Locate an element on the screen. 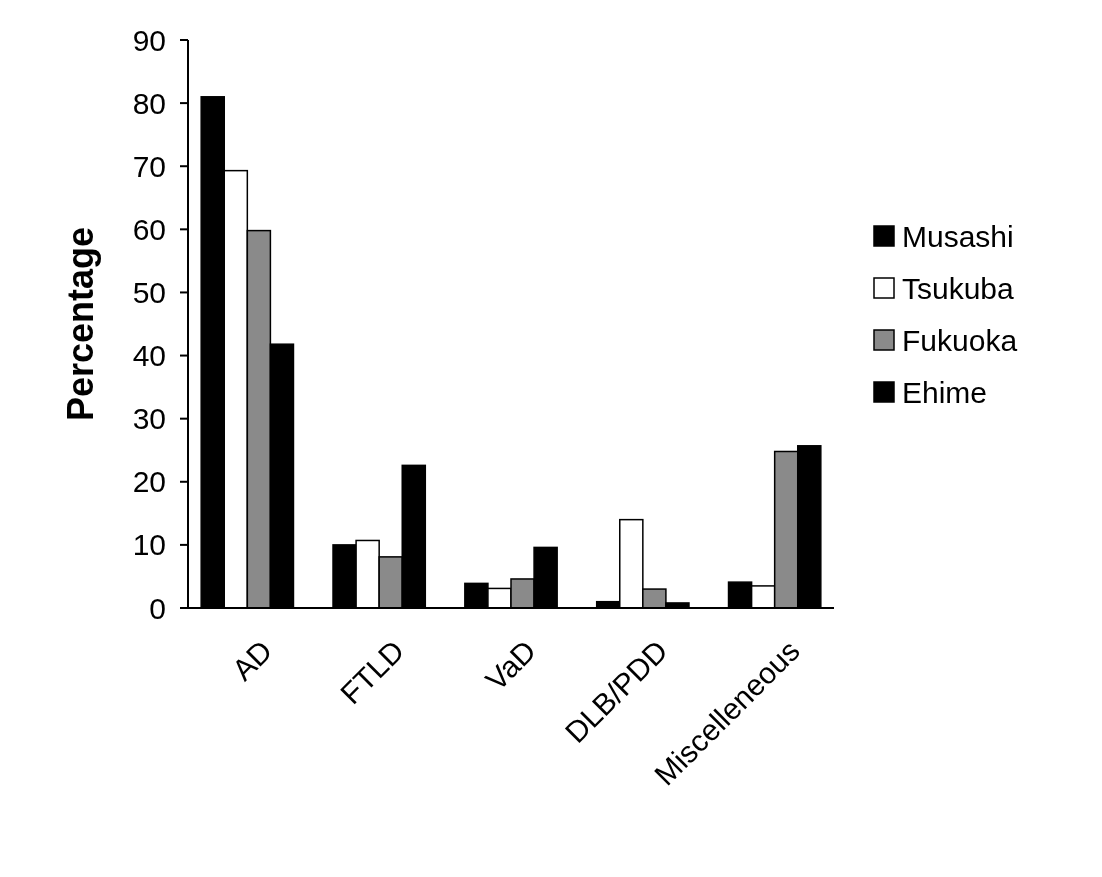 The height and width of the screenshot is (877, 1102). y-tick-label: 60 is located at coordinates (149, 229).